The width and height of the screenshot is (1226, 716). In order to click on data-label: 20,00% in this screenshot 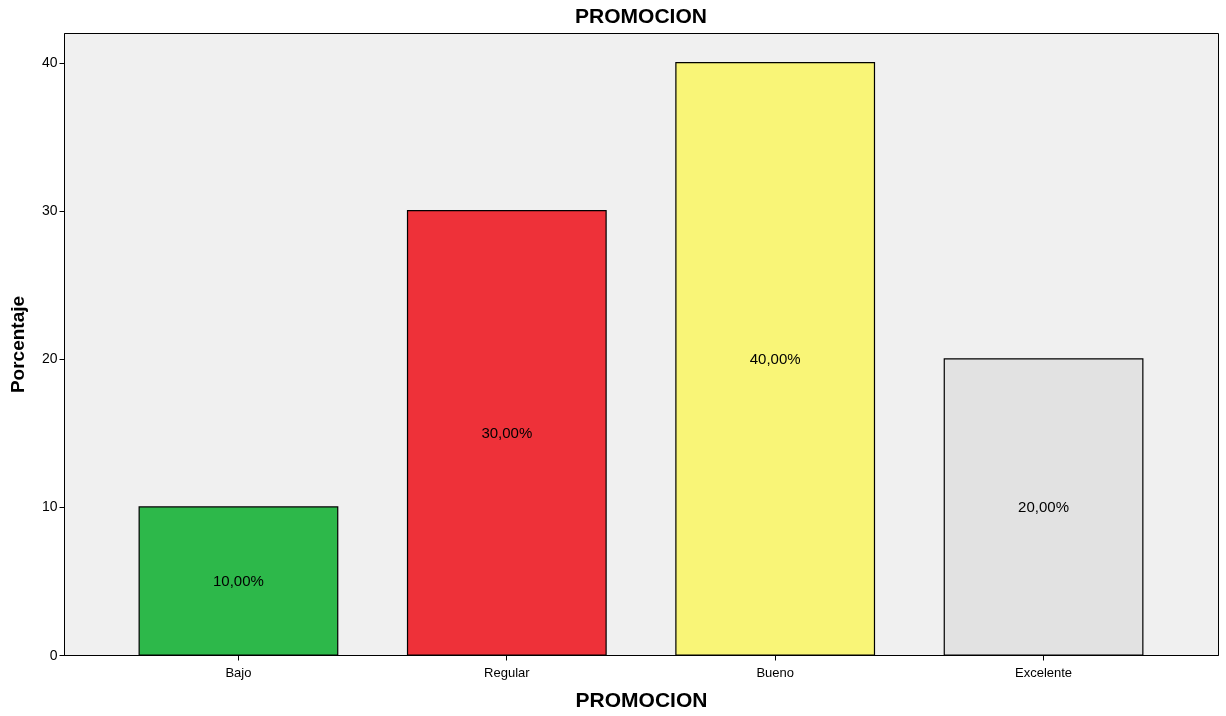, I will do `click(1043, 506)`.